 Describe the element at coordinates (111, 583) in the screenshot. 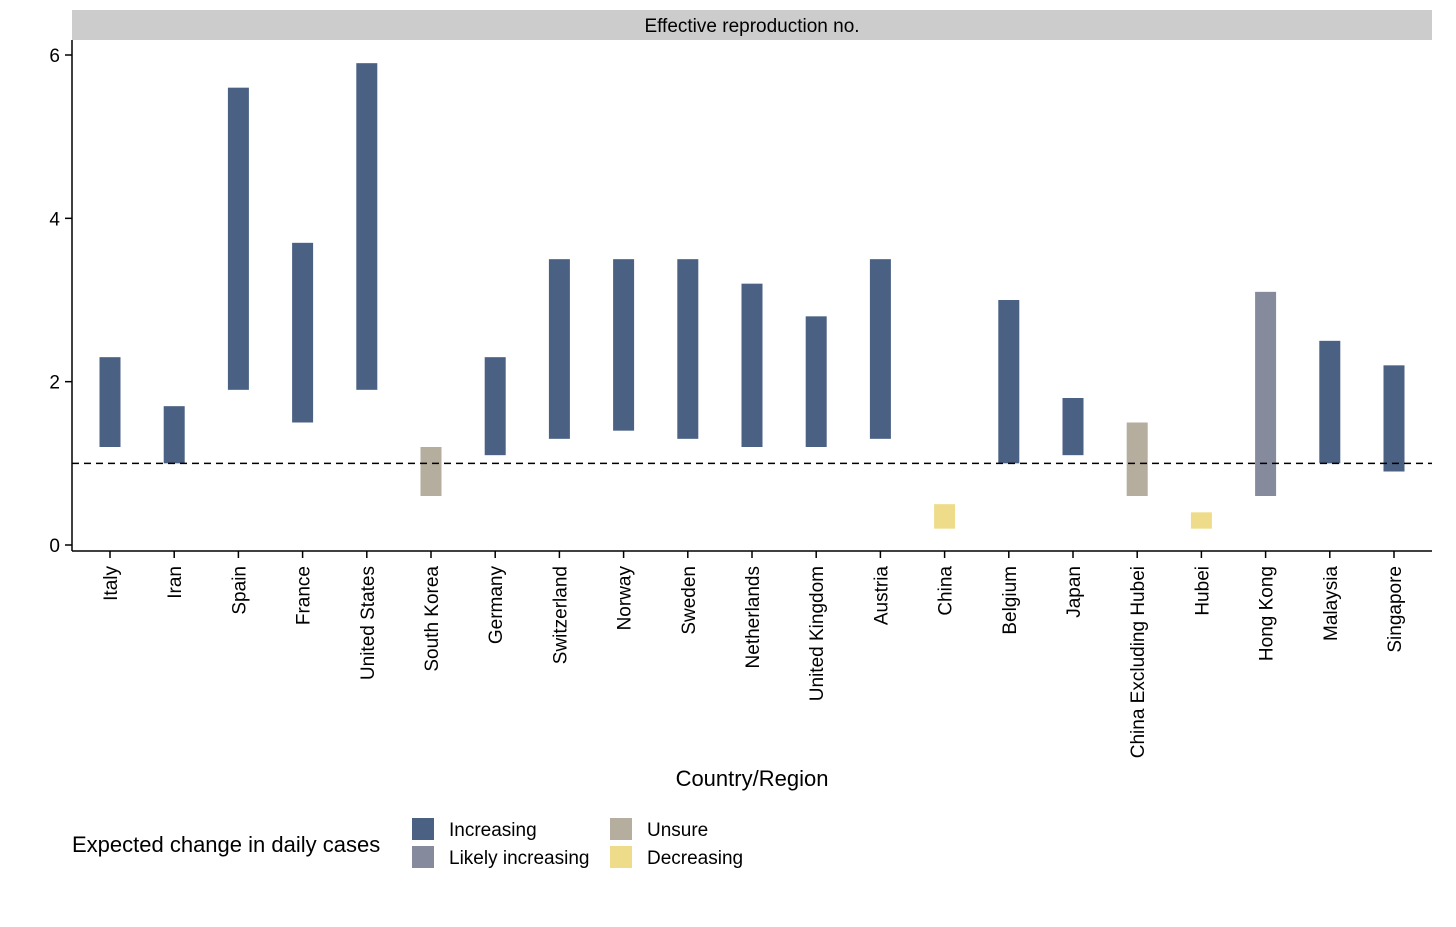

I see `x-tick-label: Italy` at that location.